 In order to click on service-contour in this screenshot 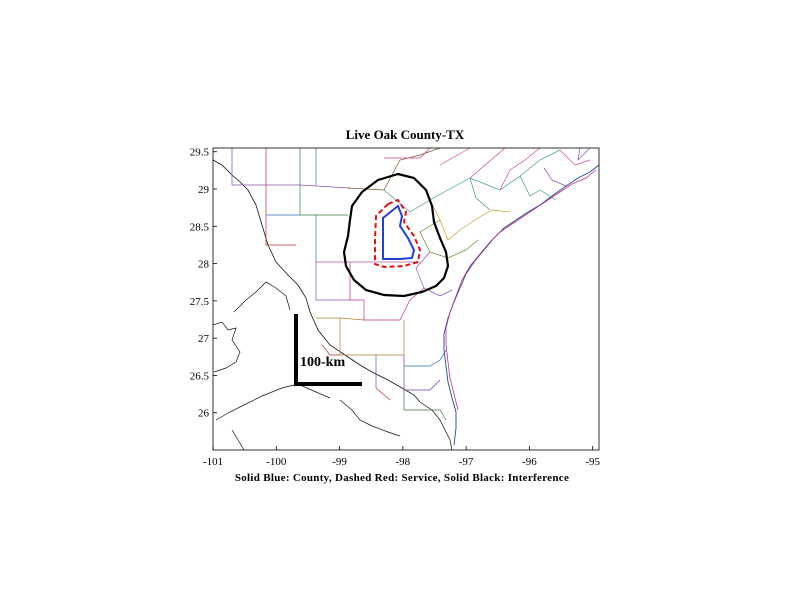, I will do `click(398, 233)`.